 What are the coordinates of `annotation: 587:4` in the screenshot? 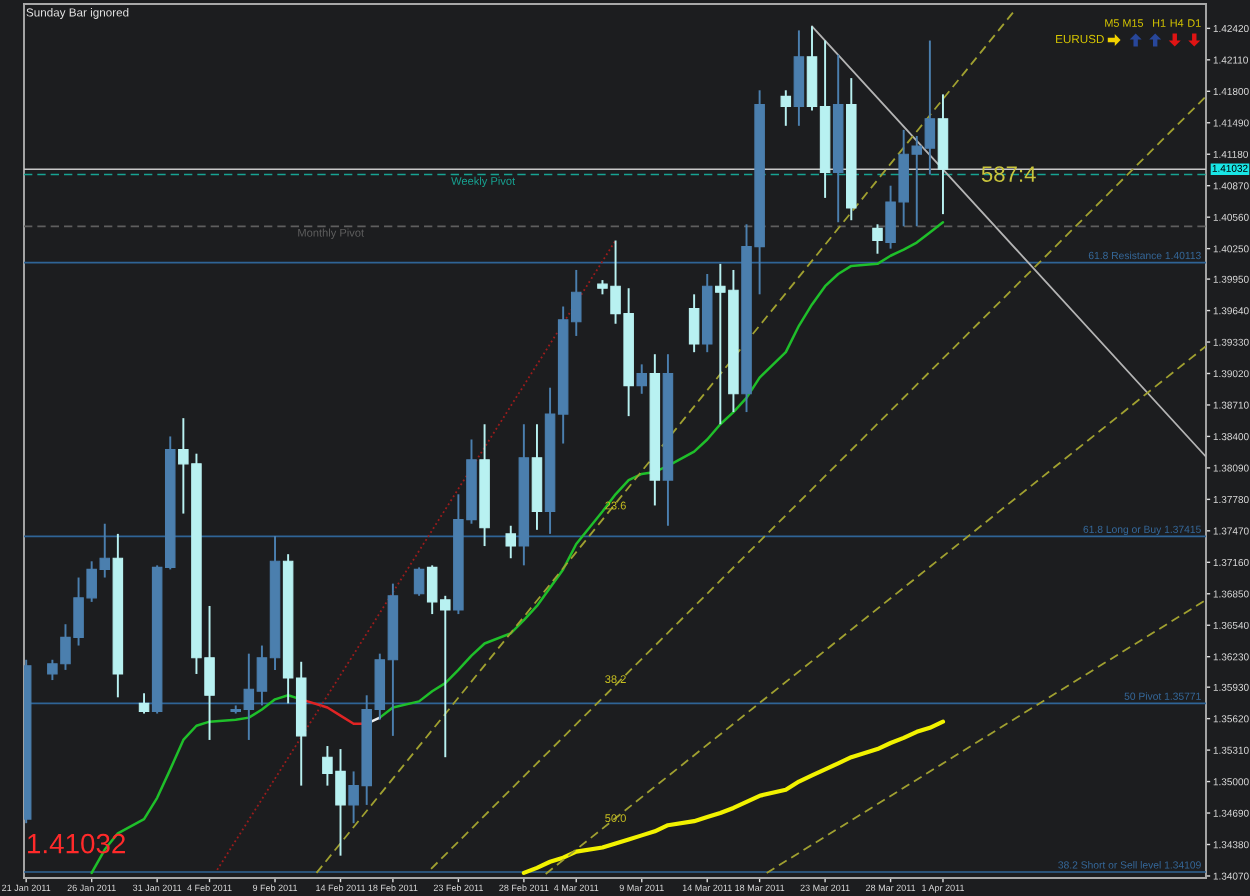 It's located at (1008, 174).